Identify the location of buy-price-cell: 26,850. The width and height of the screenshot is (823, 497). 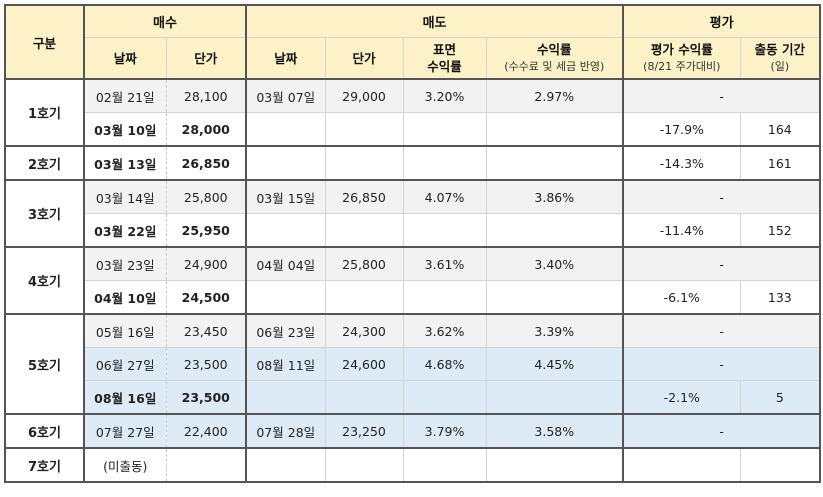
(206, 163).